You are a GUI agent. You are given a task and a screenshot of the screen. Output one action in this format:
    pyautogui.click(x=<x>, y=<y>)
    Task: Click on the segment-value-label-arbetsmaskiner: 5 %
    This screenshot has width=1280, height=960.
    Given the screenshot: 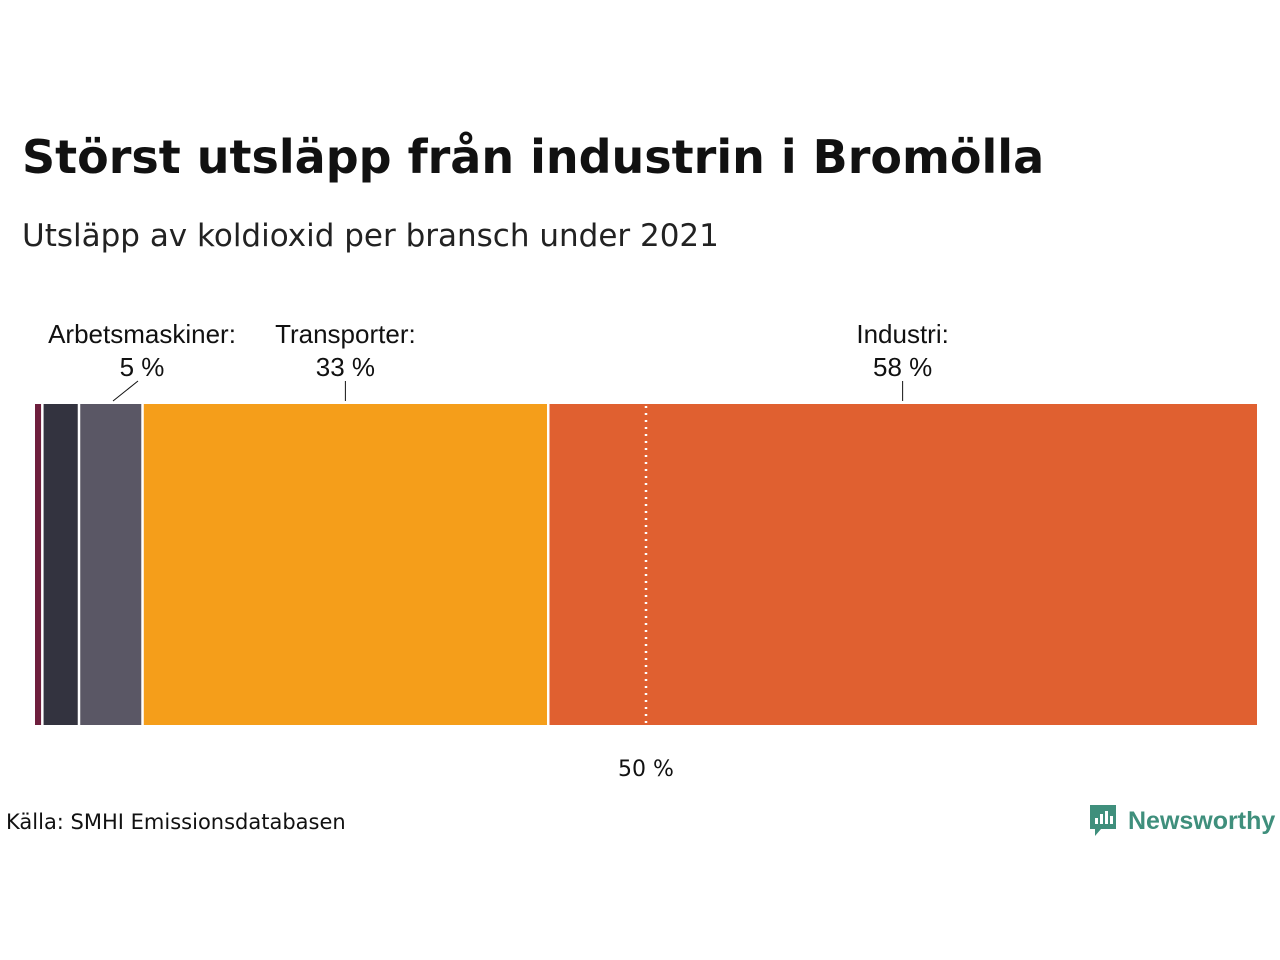 What is the action you would take?
    pyautogui.click(x=142, y=367)
    